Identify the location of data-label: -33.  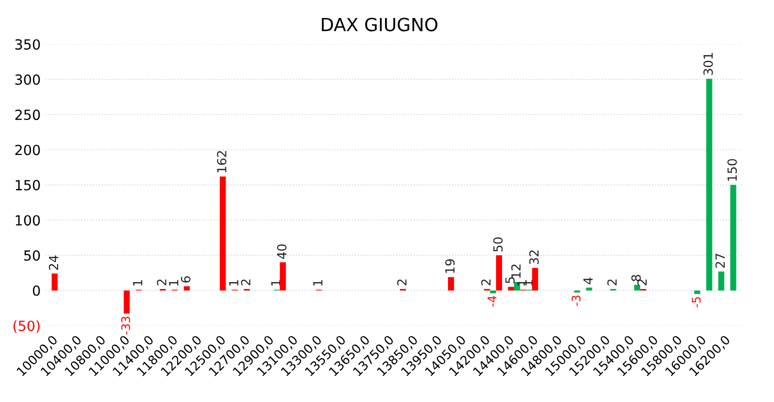
(125, 325).